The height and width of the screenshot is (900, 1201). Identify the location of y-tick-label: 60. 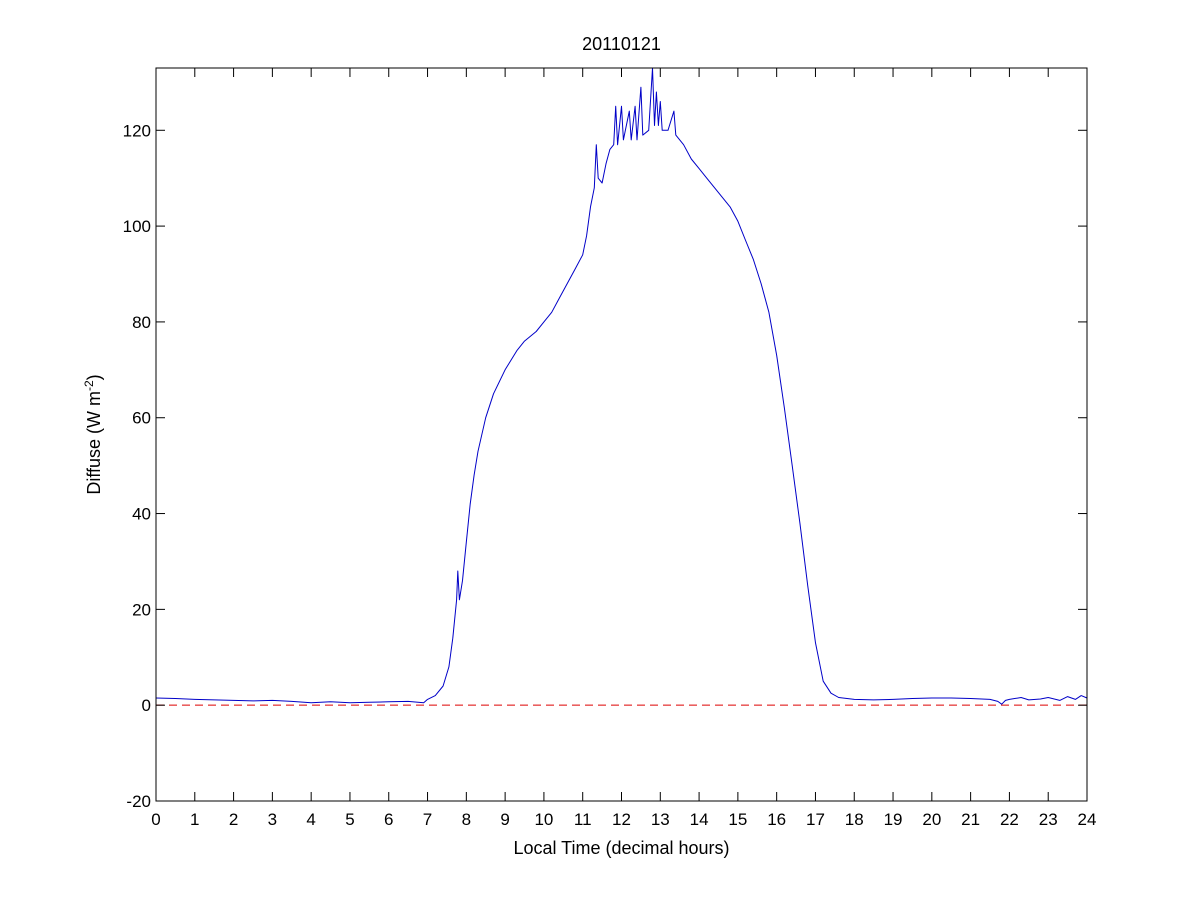
(141, 418).